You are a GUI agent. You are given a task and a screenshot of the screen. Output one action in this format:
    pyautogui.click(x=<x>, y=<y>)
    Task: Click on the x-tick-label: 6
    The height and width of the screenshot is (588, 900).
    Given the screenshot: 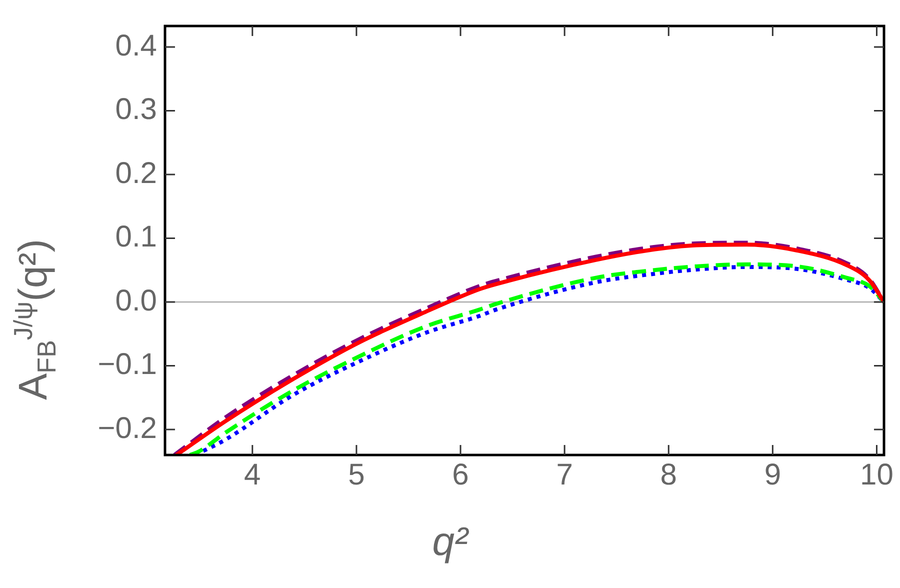 What is the action you would take?
    pyautogui.click(x=460, y=475)
    